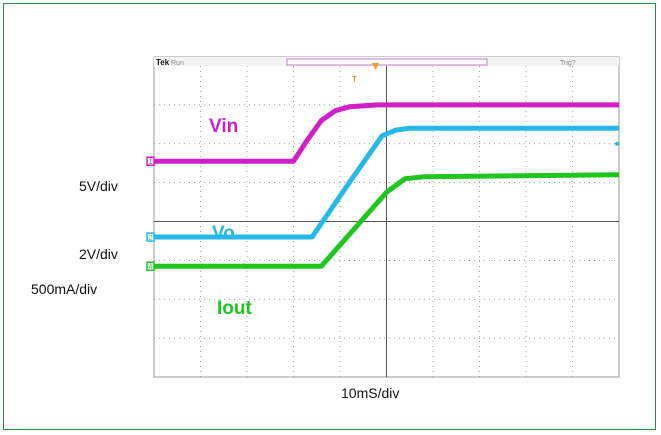 This screenshot has height=435, width=661. I want to click on channel-marker-number: 4, so click(151, 267).